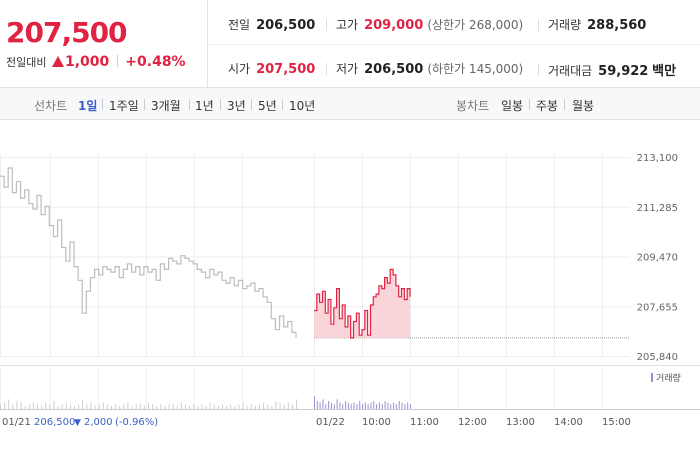 The width and height of the screenshot is (700, 450). What do you see at coordinates (475, 25) in the screenshot?
I see `upper-limit: (상한가 268,000)` at bounding box center [475, 25].